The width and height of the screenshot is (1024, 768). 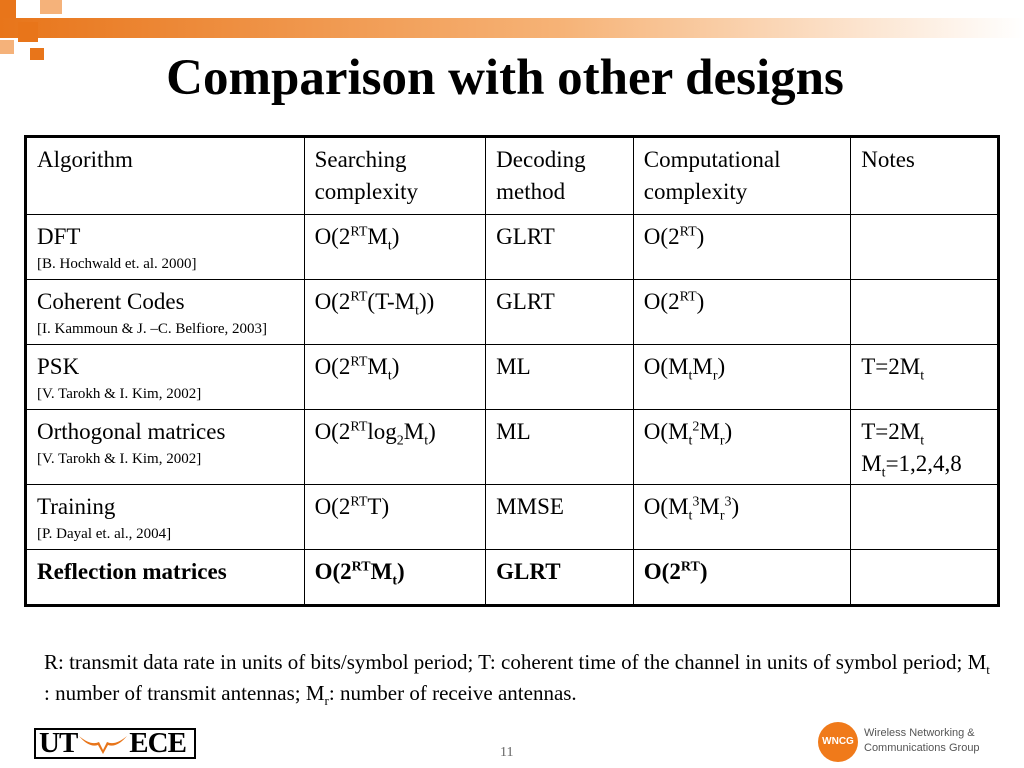 I want to click on ece-logo-text: ECE, so click(x=158, y=743).